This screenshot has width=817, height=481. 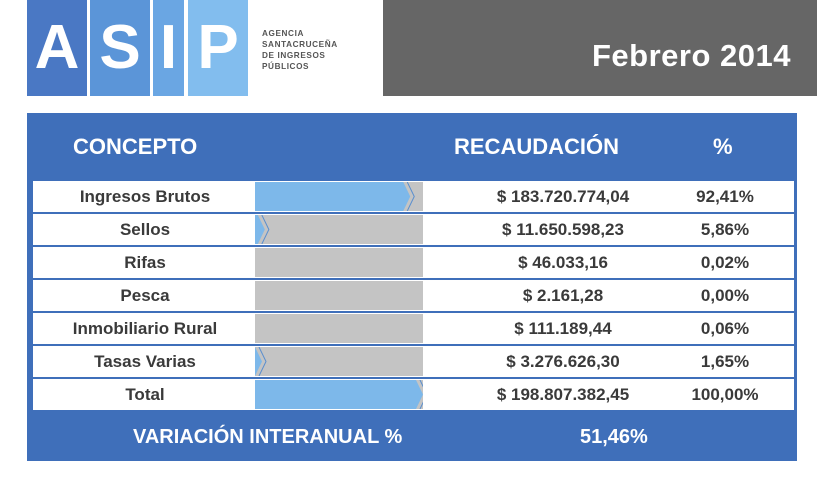 What do you see at coordinates (286, 66) in the screenshot?
I see `agency-line-4: PÚBLICOS` at bounding box center [286, 66].